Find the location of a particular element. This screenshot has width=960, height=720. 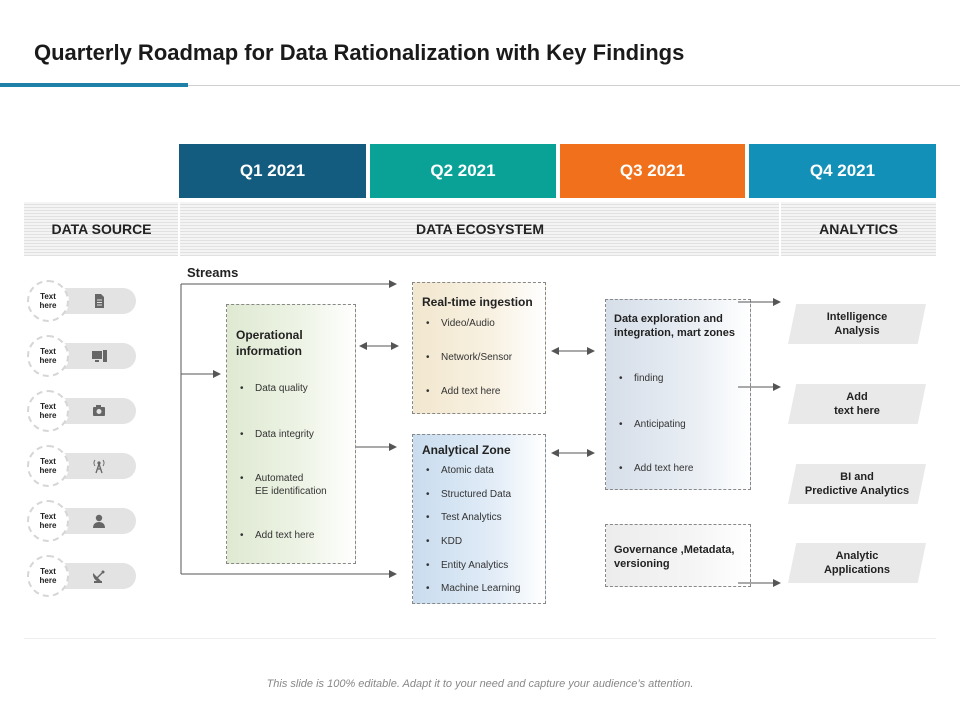

realtime-item: Video/Audio is located at coordinates (460, 323).